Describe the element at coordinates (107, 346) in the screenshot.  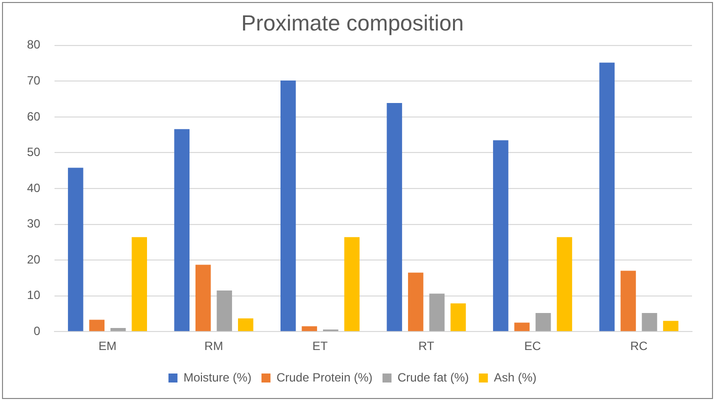
I see `x-tick-label: EM` at that location.